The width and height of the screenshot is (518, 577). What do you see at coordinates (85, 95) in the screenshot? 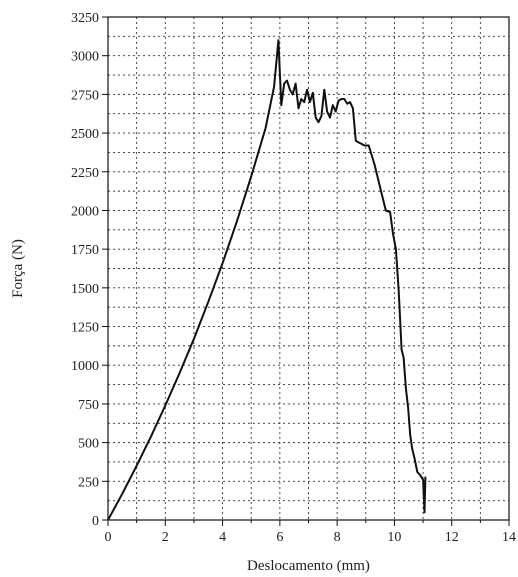
I see `y-tick-label: 2750` at bounding box center [85, 95].